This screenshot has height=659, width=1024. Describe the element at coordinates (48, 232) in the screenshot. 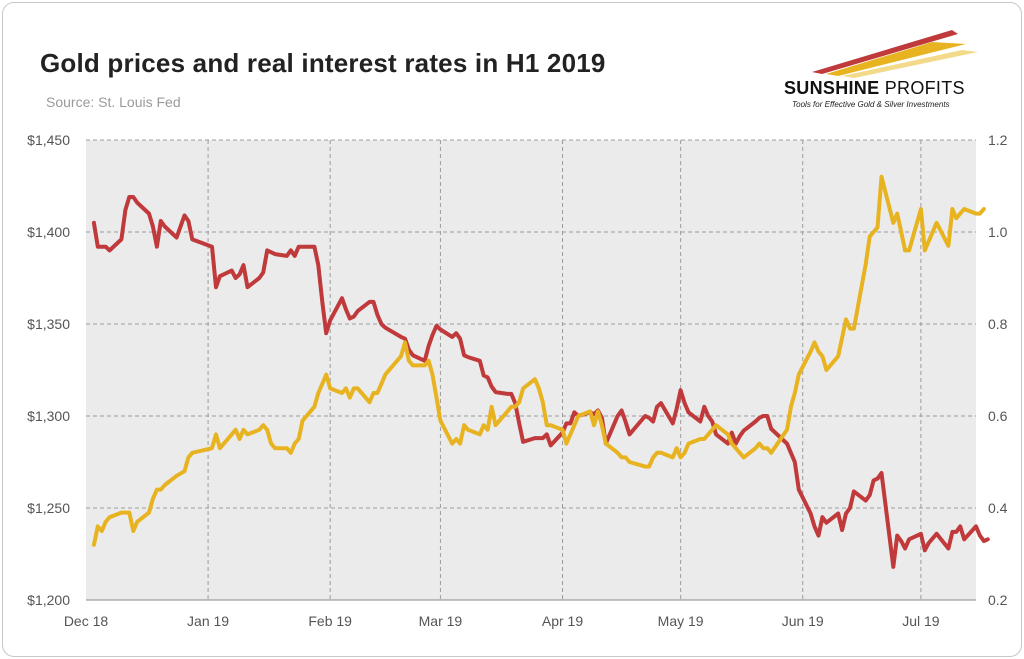

I see `y-left-tick-label: $1,400` at that location.